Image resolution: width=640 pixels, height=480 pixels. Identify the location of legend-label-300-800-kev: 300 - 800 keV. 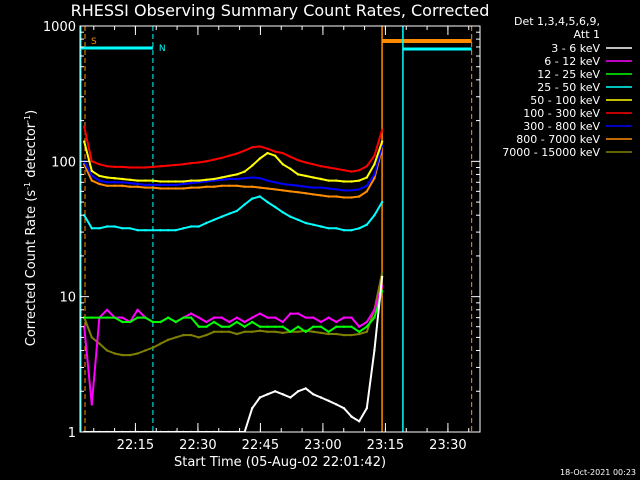
(561, 126).